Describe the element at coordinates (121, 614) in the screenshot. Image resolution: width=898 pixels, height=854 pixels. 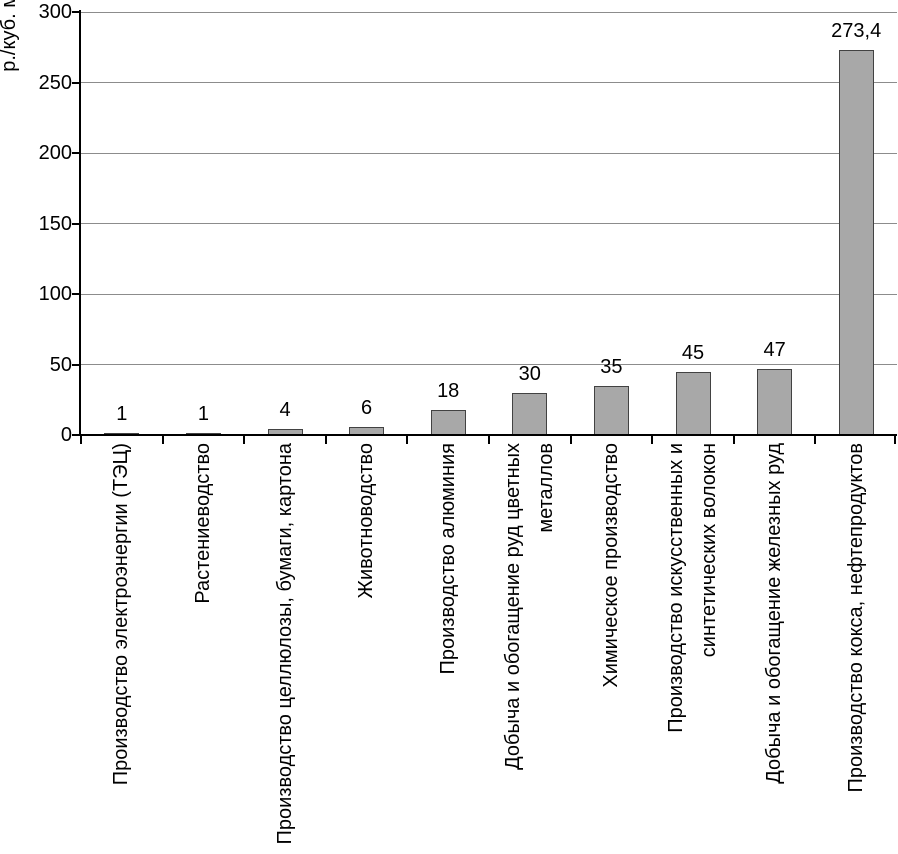
I see `category-label: Производство электроэнергии (ТЭЦ)` at that location.